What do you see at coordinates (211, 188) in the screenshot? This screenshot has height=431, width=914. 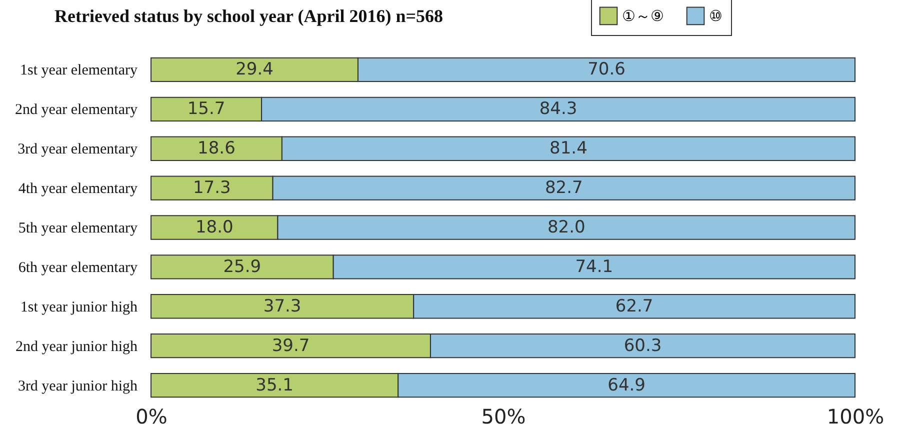 I see `data-label: 17.3` at bounding box center [211, 188].